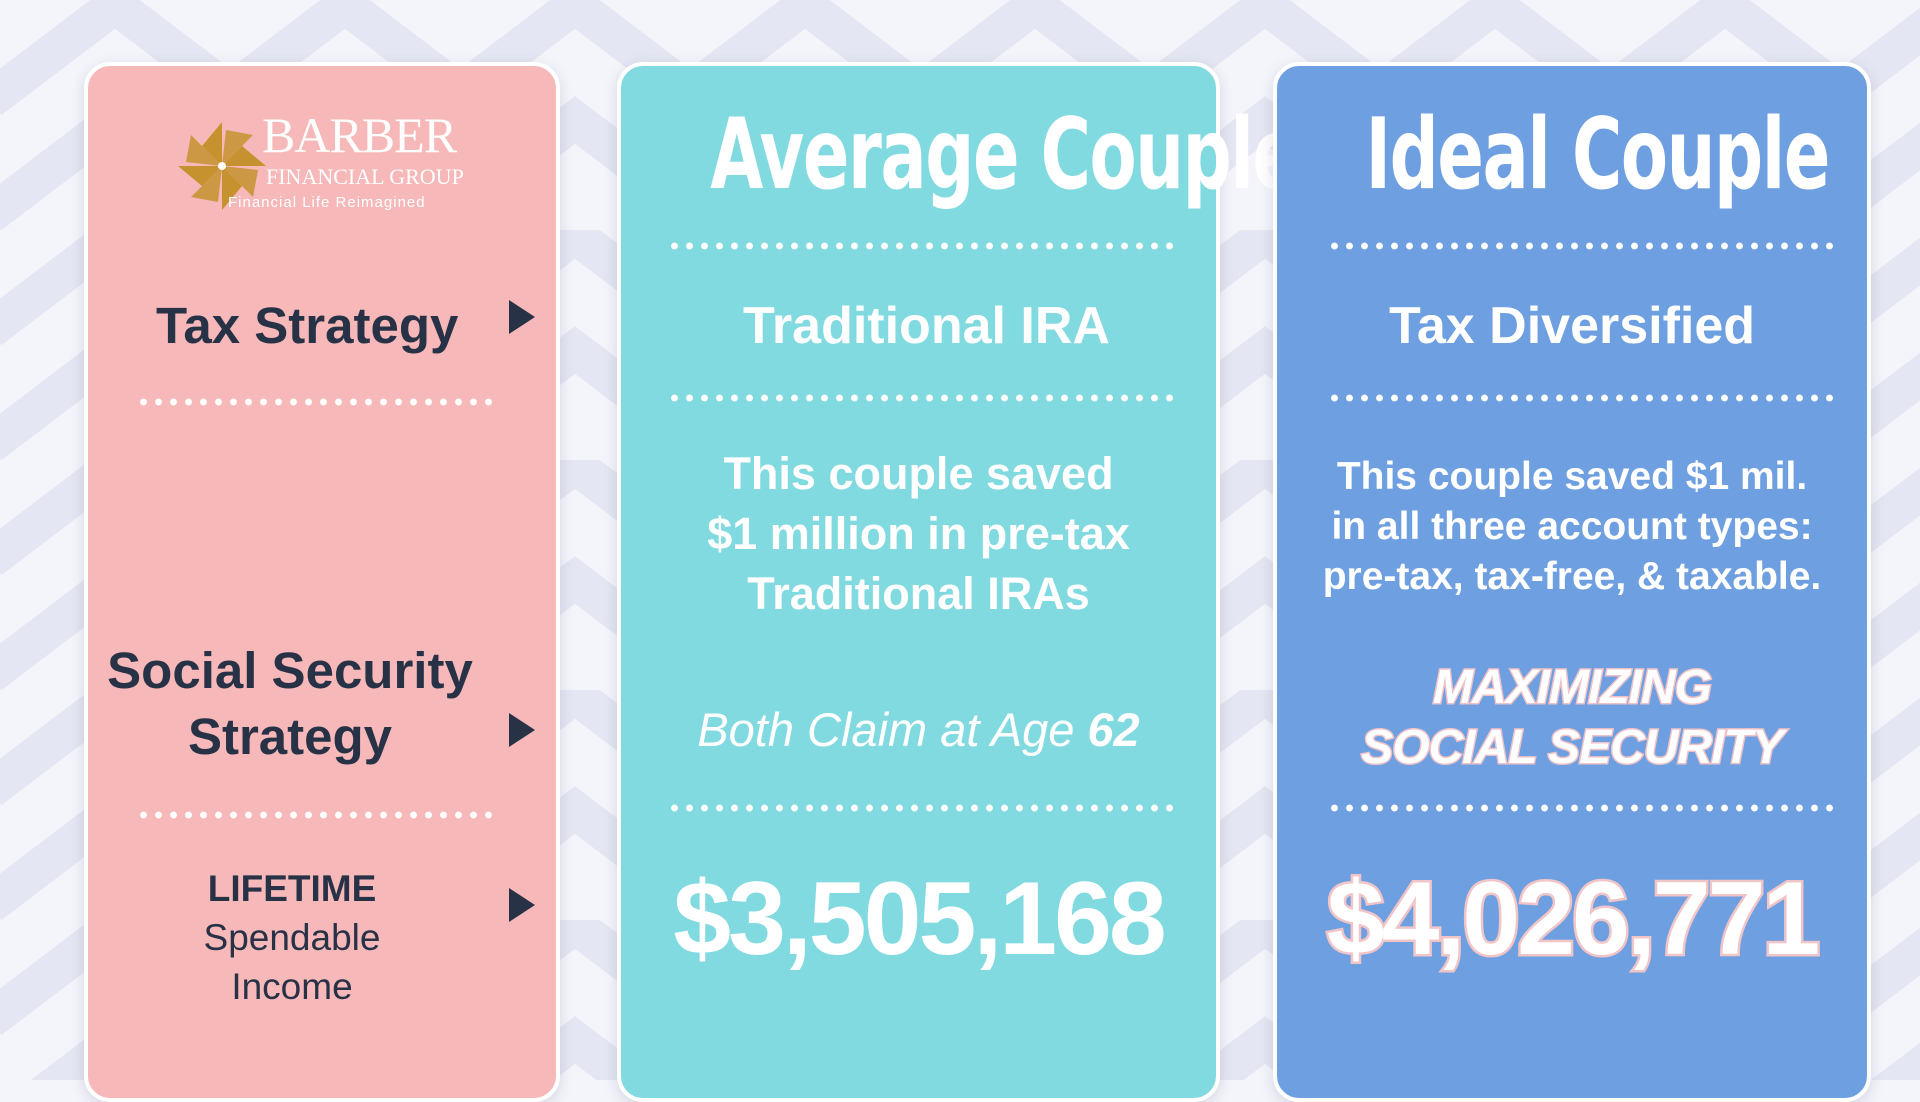 The height and width of the screenshot is (1102, 1920). I want to click on social-security-line-1: Social Security, so click(290, 670).